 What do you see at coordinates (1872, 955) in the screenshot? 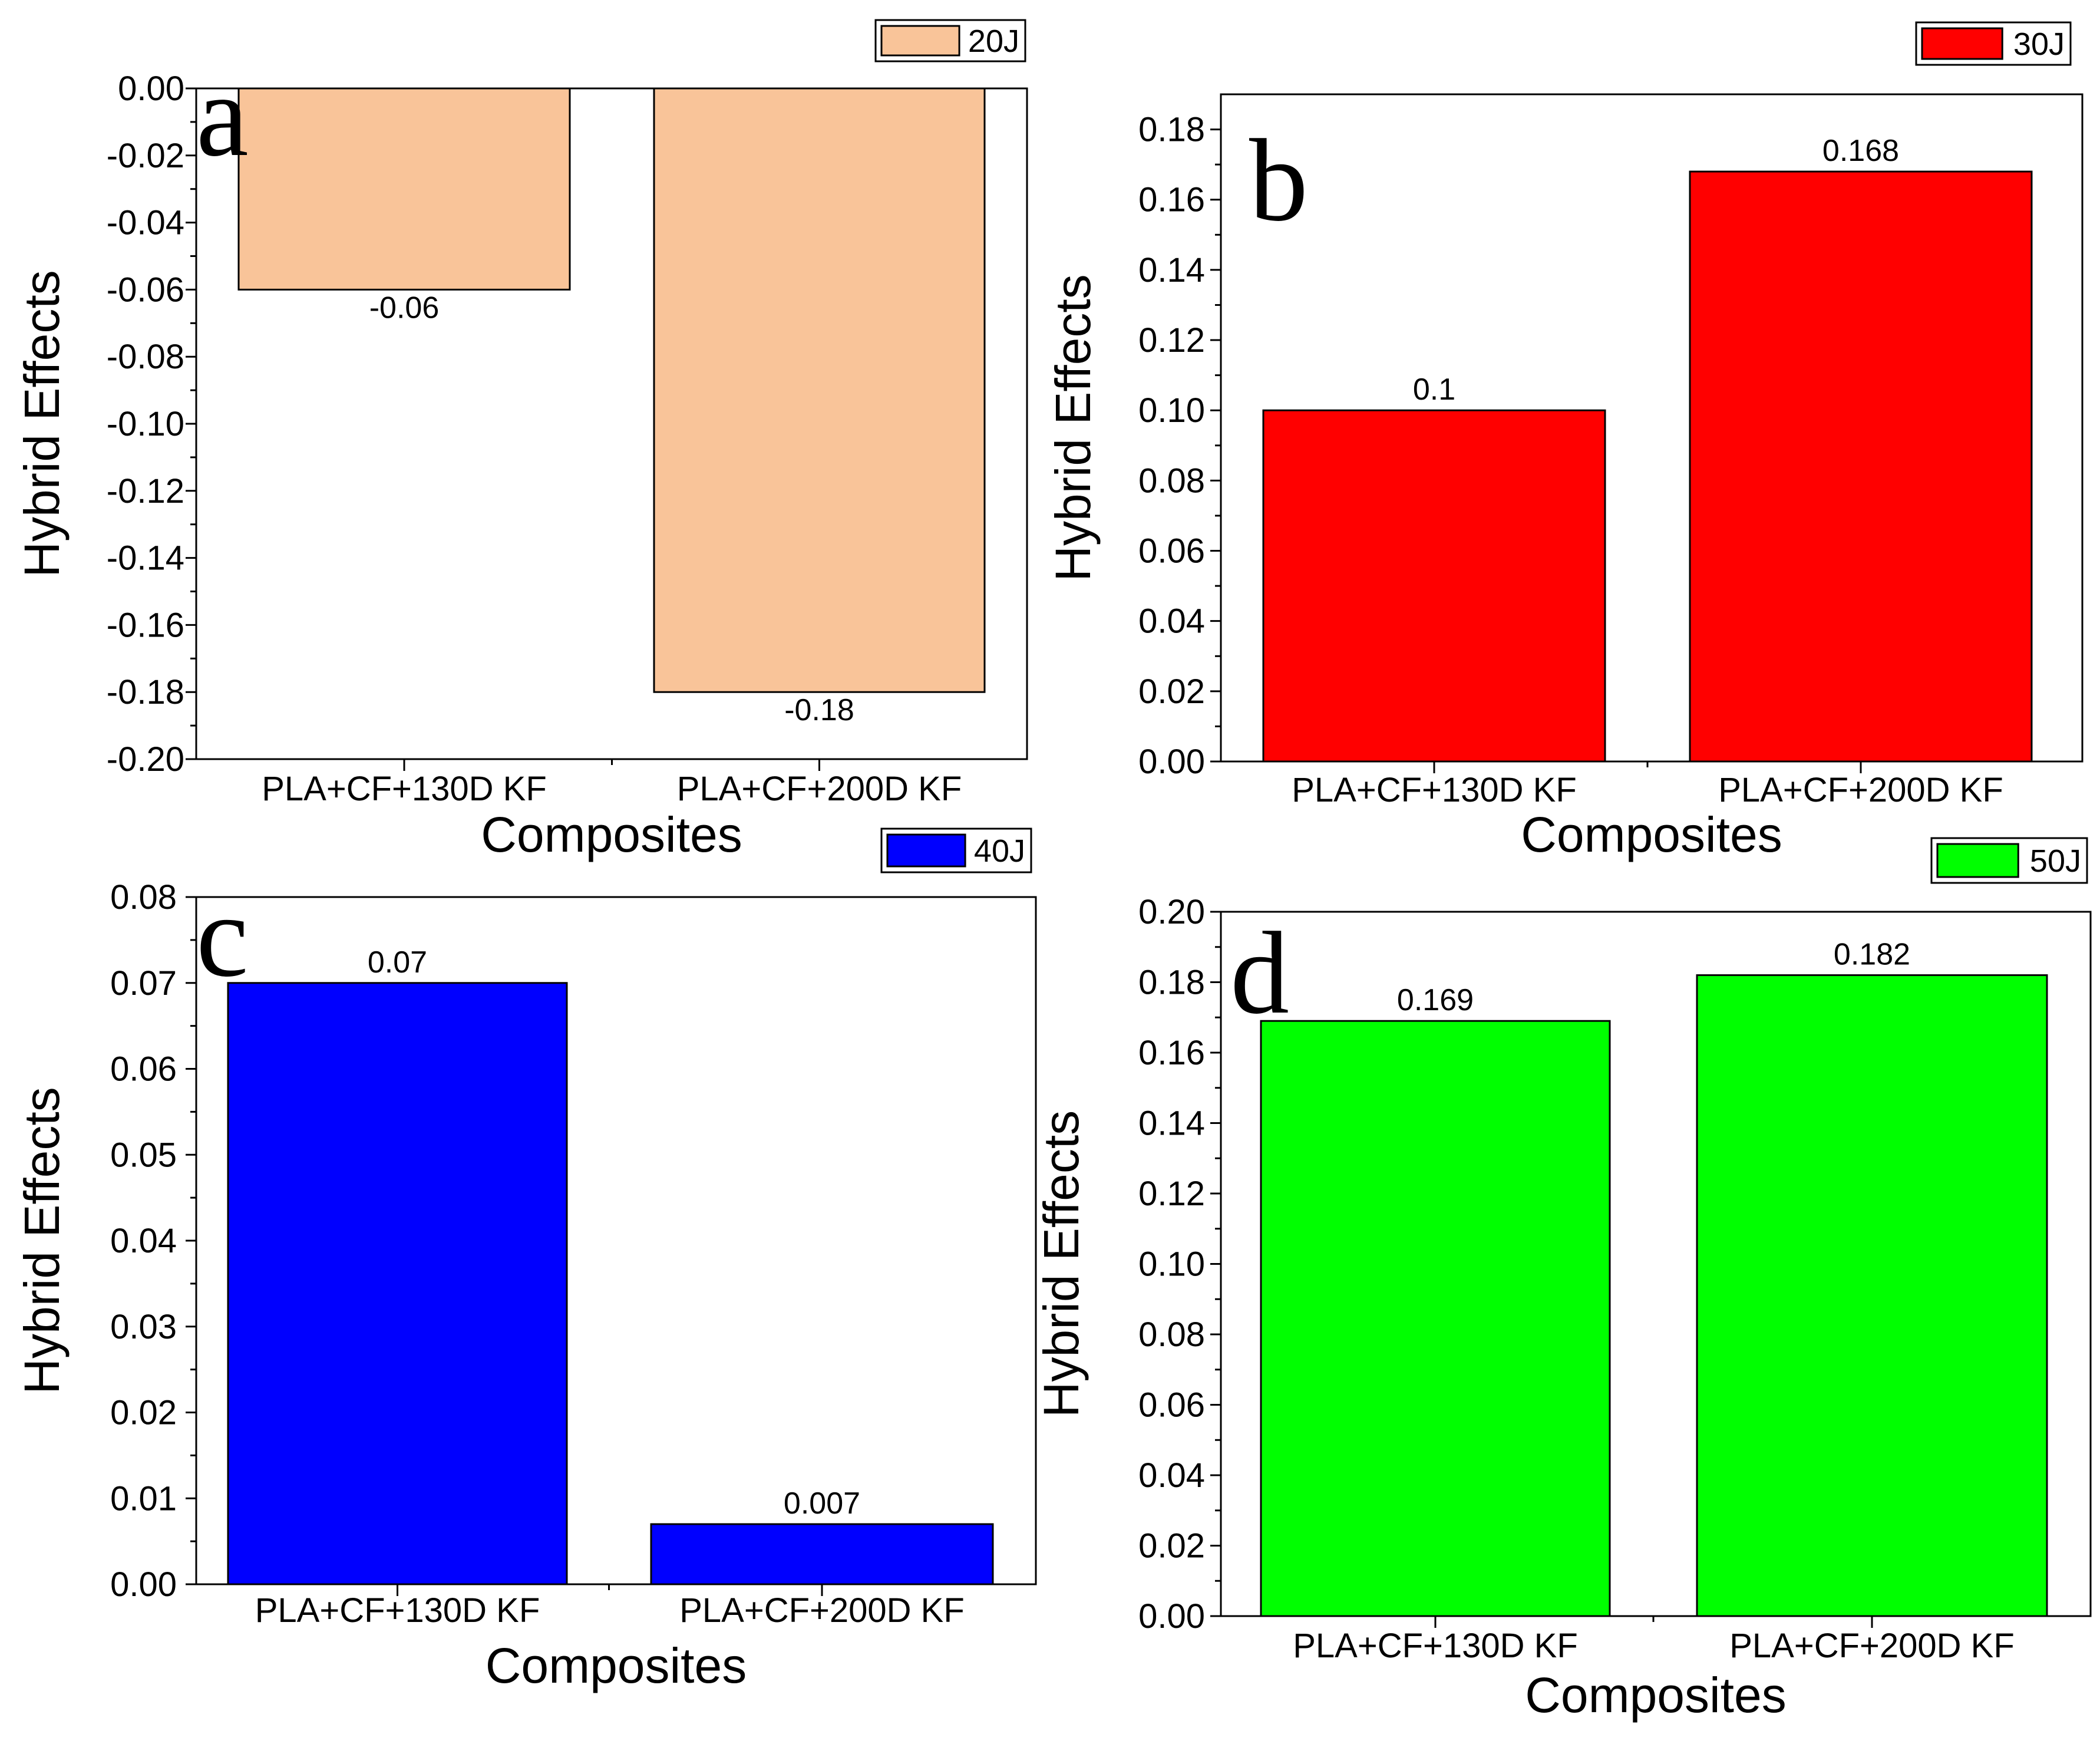
I see `data-label: 0.182` at bounding box center [1872, 955].